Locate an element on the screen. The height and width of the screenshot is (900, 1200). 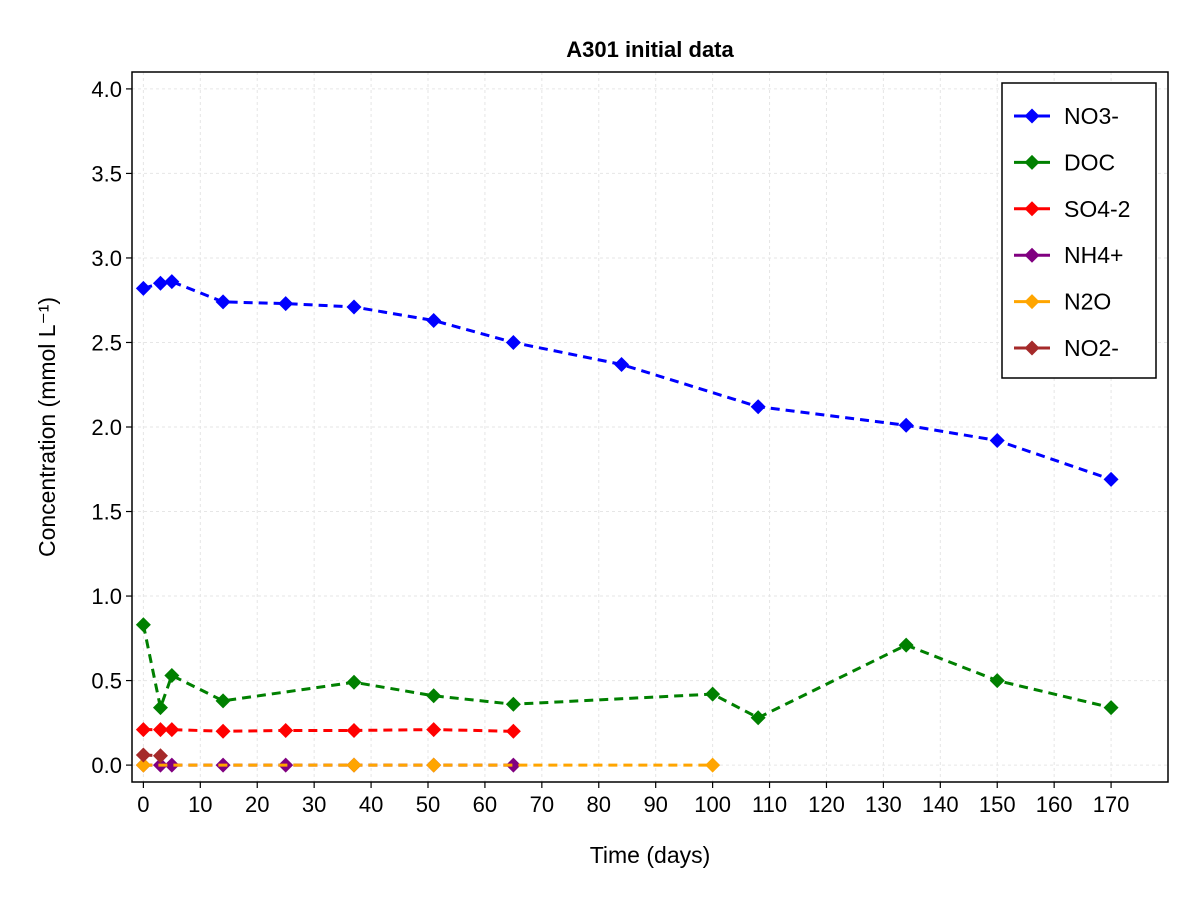
legend-label: N2O is located at coordinates (1087, 302).